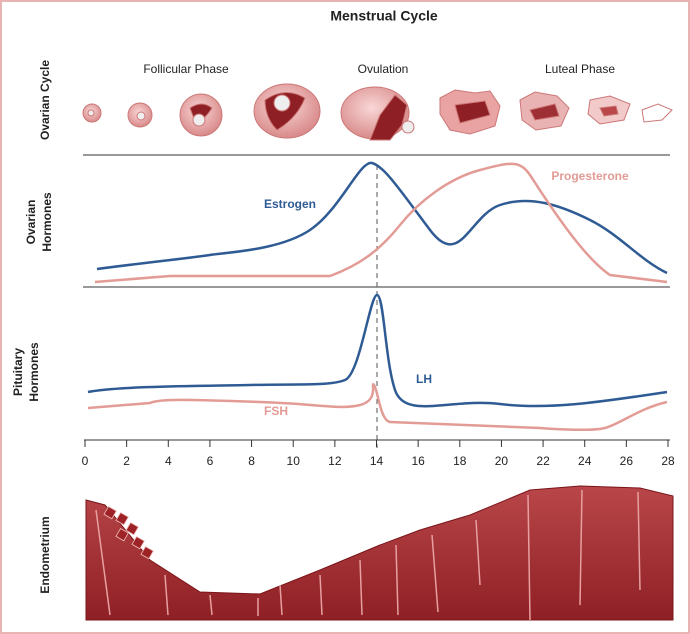  I want to click on panel-label: Ovarian, so click(31, 222).